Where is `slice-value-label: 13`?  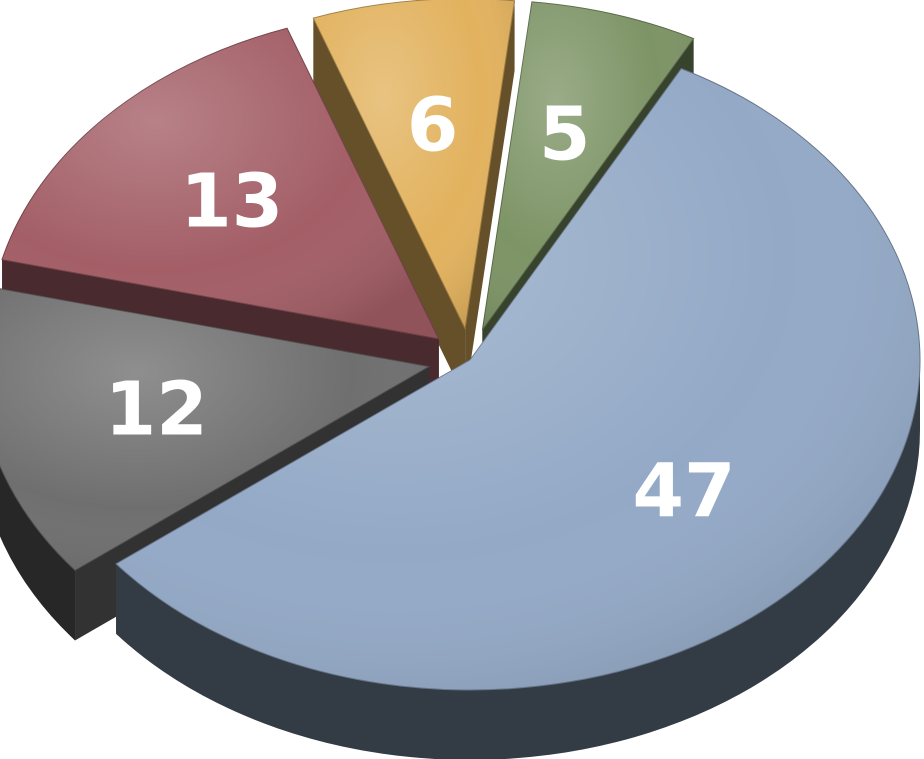
slice-value-label: 13 is located at coordinates (231, 202).